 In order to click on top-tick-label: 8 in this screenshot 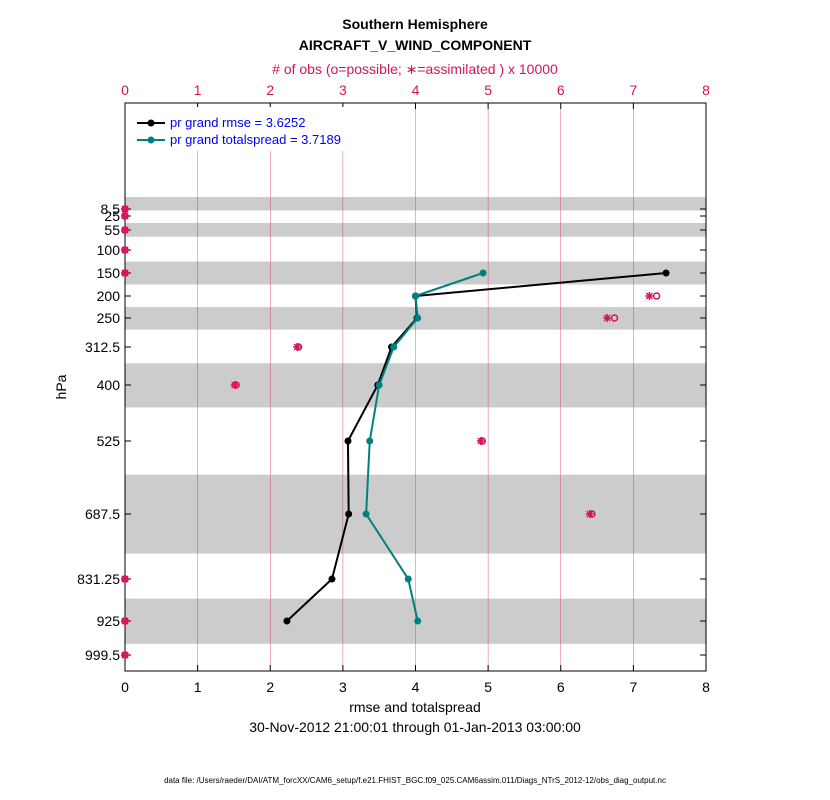, I will do `click(706, 90)`.